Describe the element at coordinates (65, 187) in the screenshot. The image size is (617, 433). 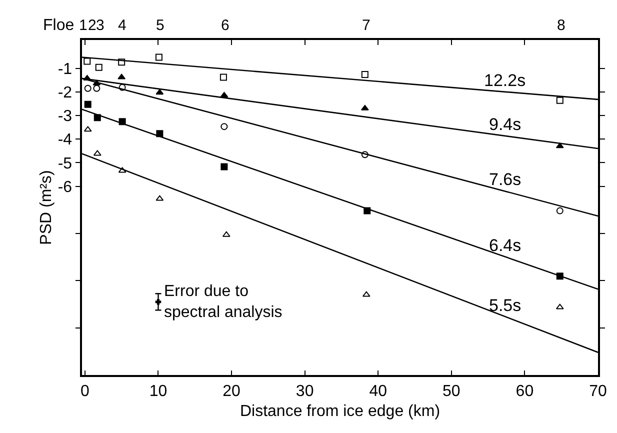
I see `y-tick-label: -6` at that location.